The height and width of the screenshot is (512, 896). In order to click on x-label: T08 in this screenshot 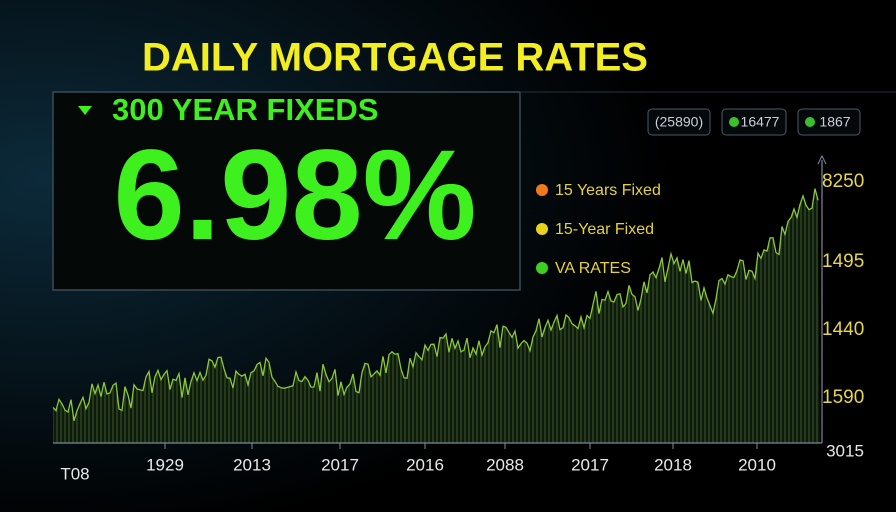, I will do `click(74, 473)`.